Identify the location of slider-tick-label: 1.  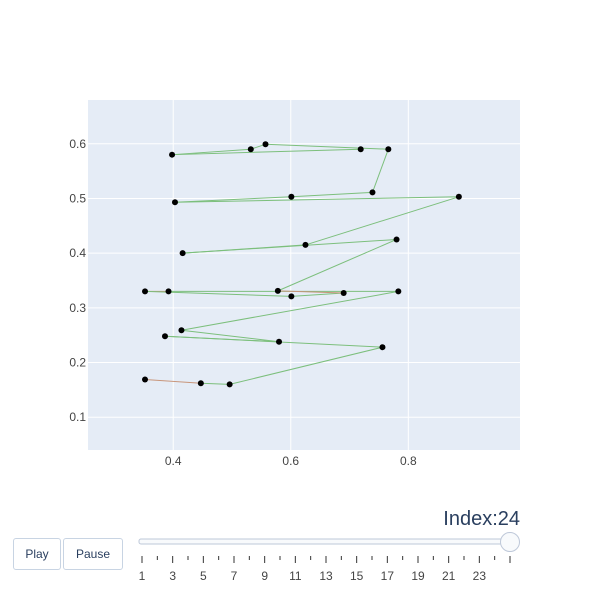
(142, 576).